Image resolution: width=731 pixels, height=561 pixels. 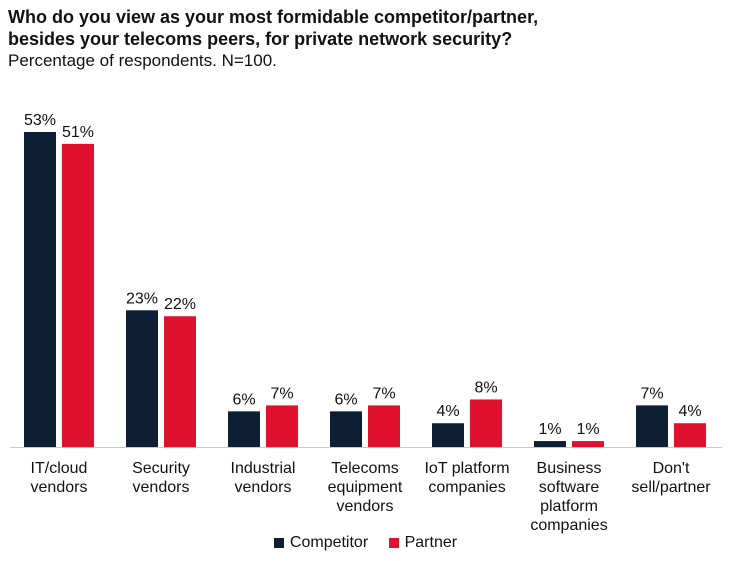 What do you see at coordinates (180, 304) in the screenshot?
I see `data-label-partner-1: 22%` at bounding box center [180, 304].